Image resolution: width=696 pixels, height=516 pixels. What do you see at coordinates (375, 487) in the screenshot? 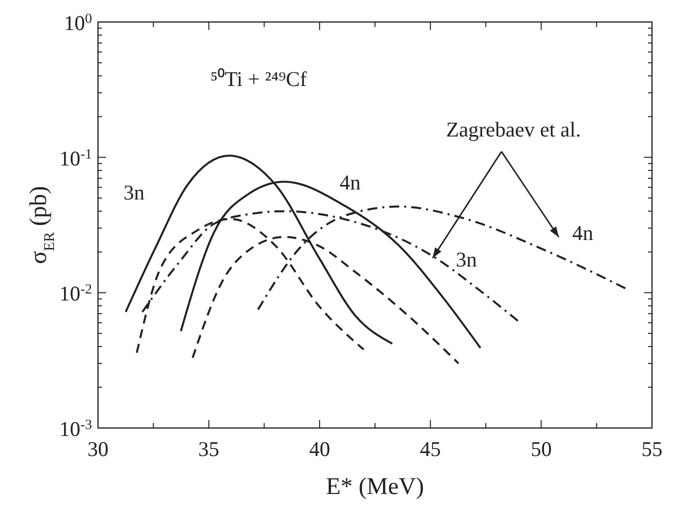
I see `x-axis-title: E* (MeV)` at bounding box center [375, 487].